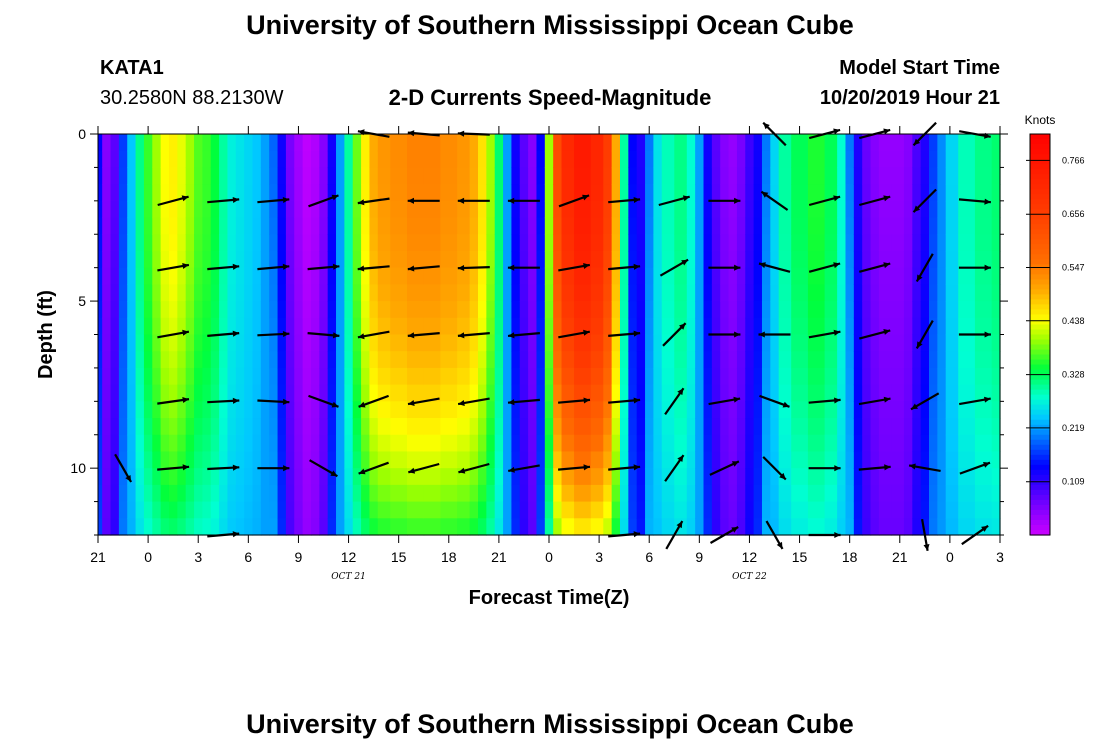 This screenshot has width=1100, height=750. What do you see at coordinates (1073, 160) in the screenshot?
I see `colorbar-tick-label: 0.766` at bounding box center [1073, 160].